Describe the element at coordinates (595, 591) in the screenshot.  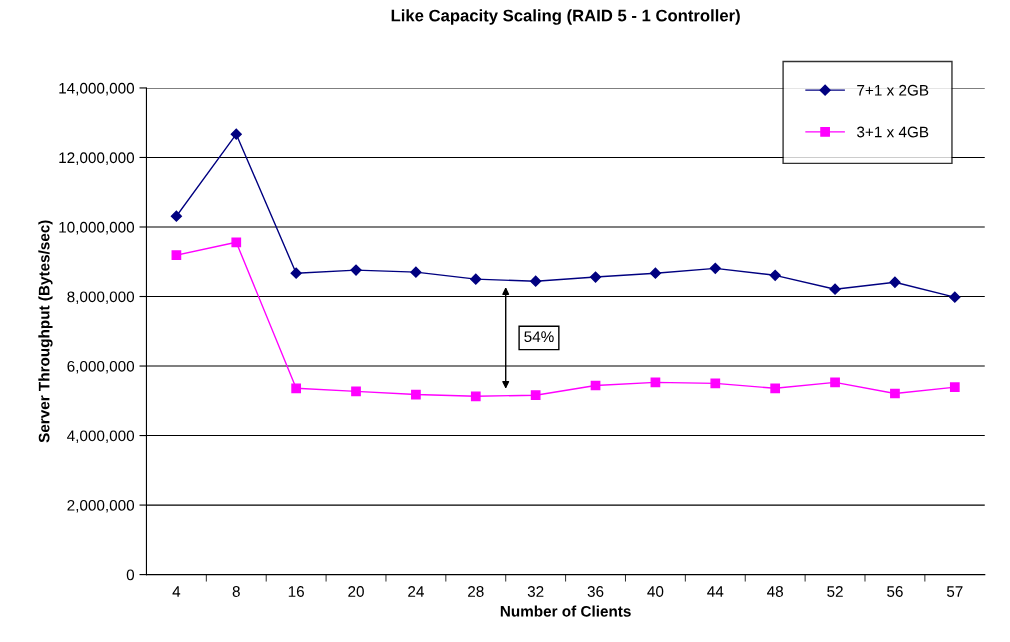
I see `x-tick-label: 36` at that location.